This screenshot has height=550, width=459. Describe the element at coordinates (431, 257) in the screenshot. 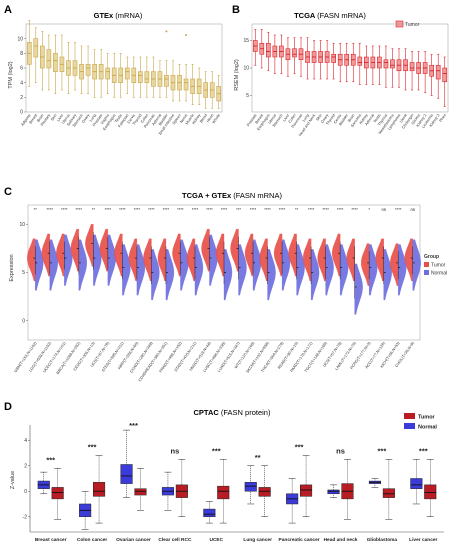

I see `legend-group-title: Group` at that location.